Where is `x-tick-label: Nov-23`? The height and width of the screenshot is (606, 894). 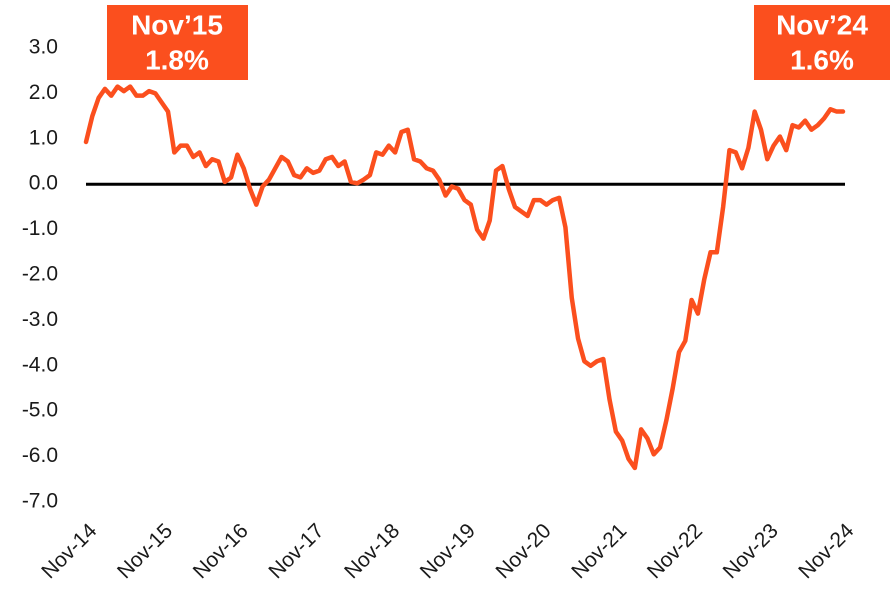
x-tick-label: Nov-23 is located at coordinates (751, 551).